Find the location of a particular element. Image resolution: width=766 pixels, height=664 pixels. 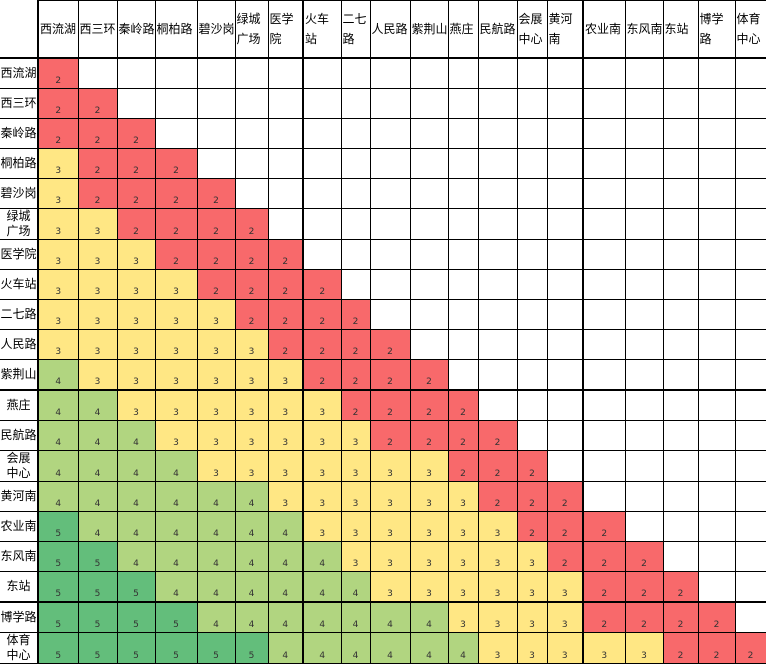

table-row: 会展 中心 4 4 4 4 3 3 3 3 3 3 3 2 2 2 is located at coordinates (383, 466).